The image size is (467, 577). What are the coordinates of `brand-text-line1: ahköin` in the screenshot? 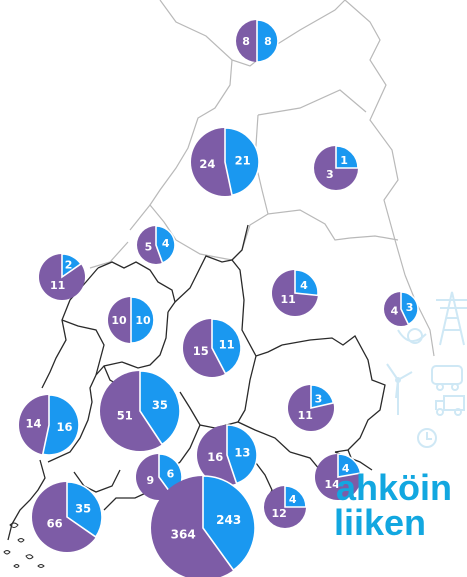 It's located at (394, 487).